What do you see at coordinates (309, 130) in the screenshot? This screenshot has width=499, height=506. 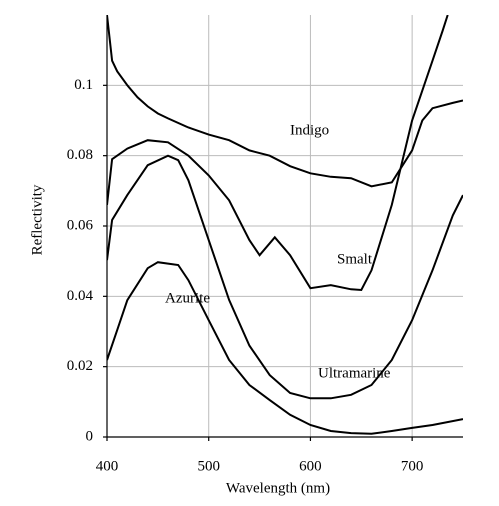 I see `series-label: Indigo` at bounding box center [309, 130].